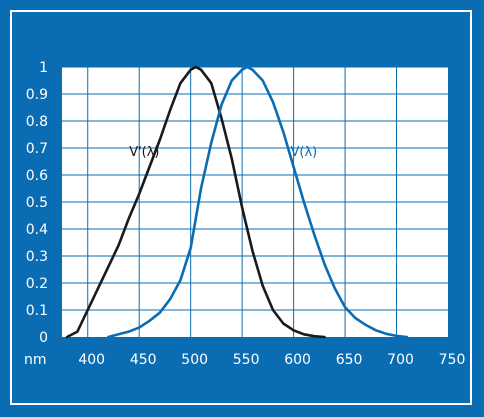 The width and height of the screenshot is (484, 417). Describe the element at coordinates (37, 176) in the screenshot. I see `y-tick-label-6: 0.6` at that location.